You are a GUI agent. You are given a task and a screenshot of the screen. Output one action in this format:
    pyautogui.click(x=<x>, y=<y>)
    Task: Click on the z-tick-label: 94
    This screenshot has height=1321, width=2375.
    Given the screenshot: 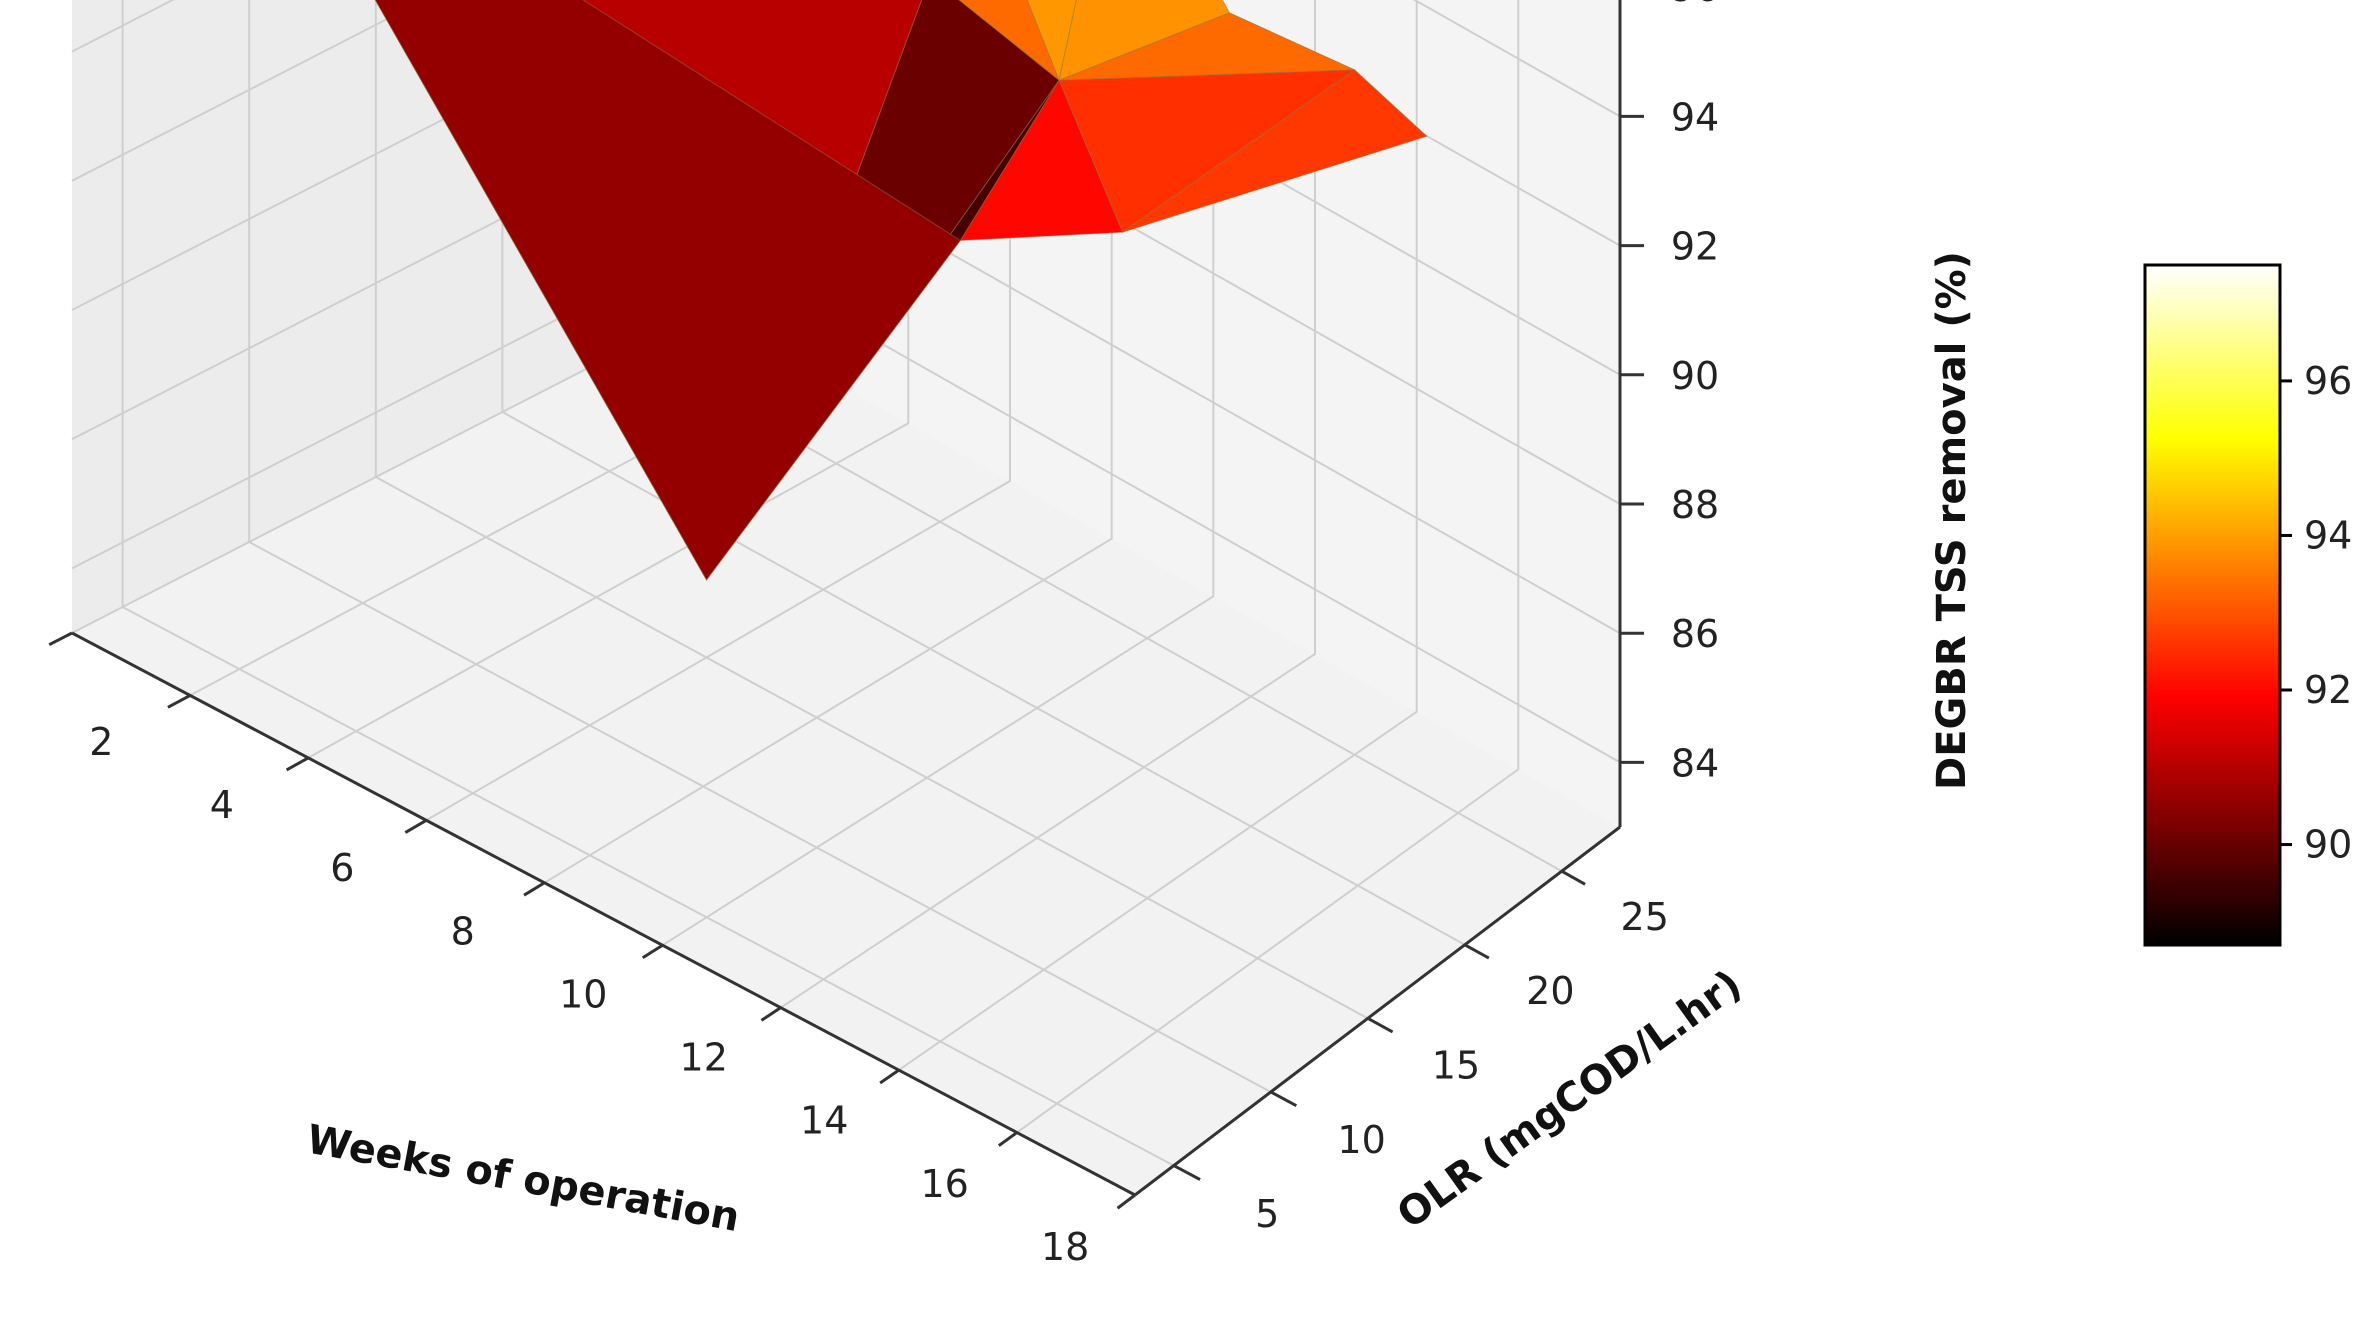 What is the action you would take?
    pyautogui.click(x=1695, y=117)
    